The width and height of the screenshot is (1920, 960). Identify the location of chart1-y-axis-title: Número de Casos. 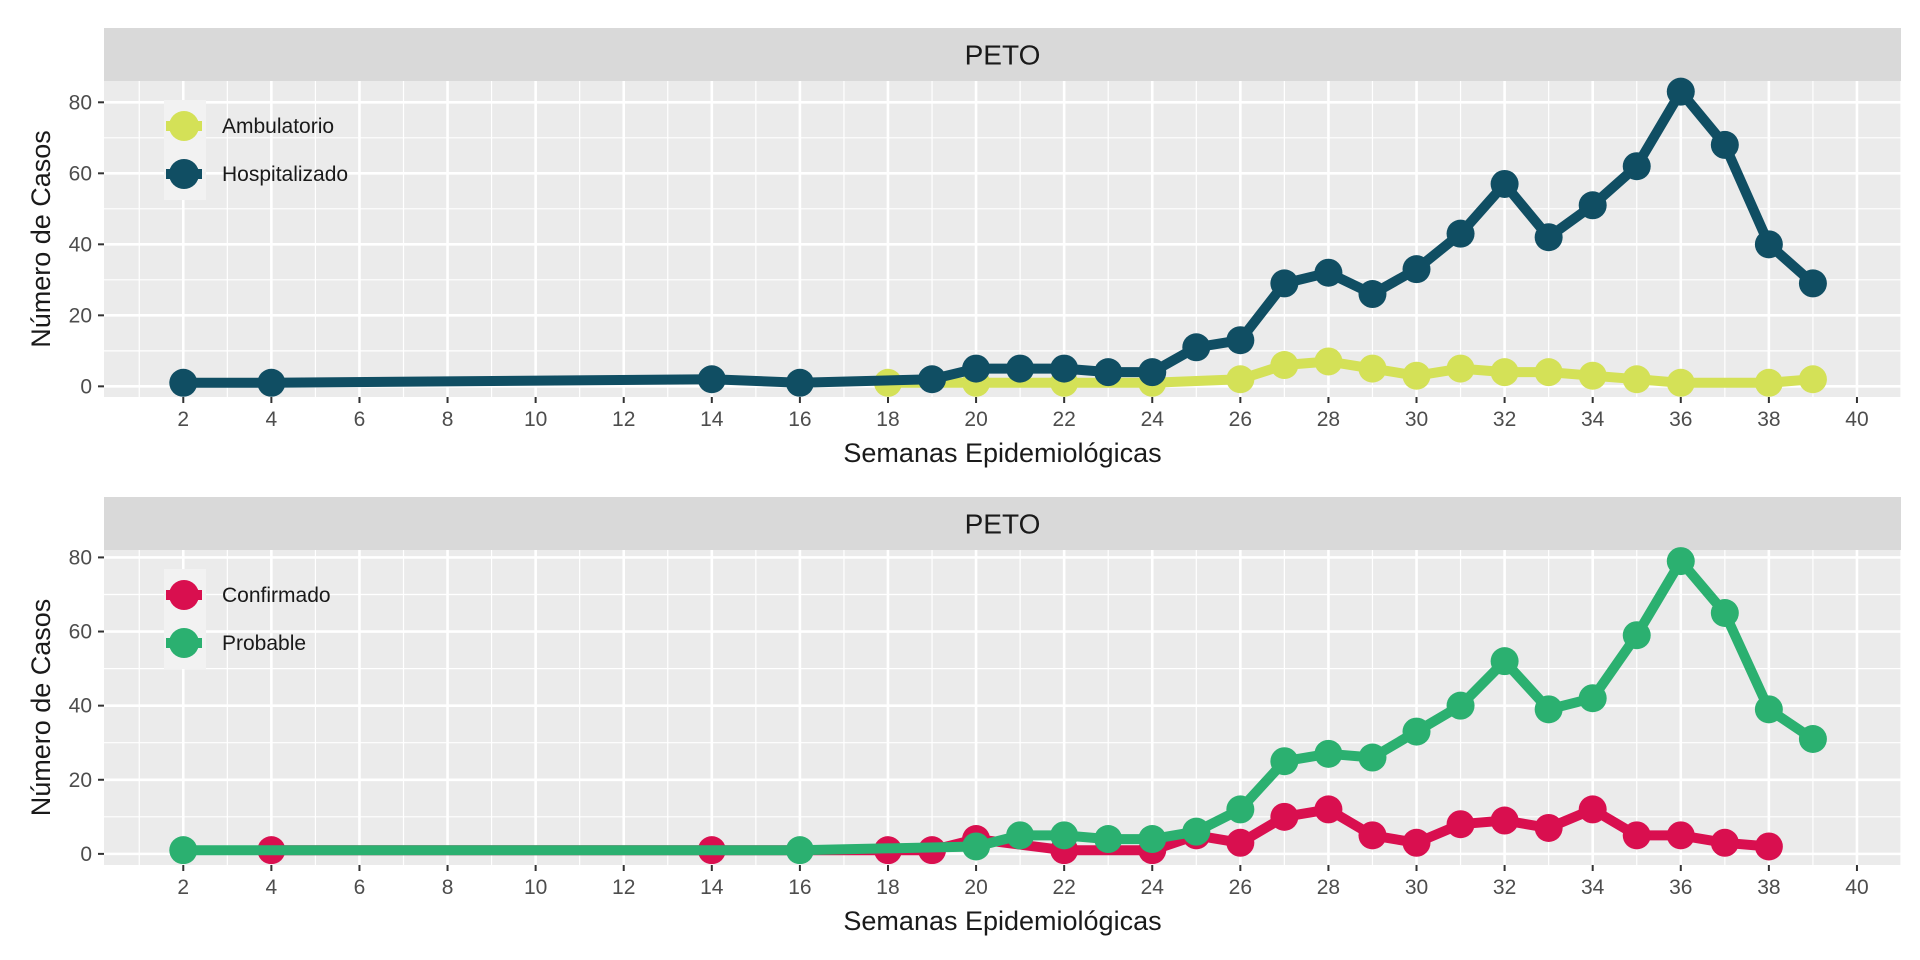
(41, 239).